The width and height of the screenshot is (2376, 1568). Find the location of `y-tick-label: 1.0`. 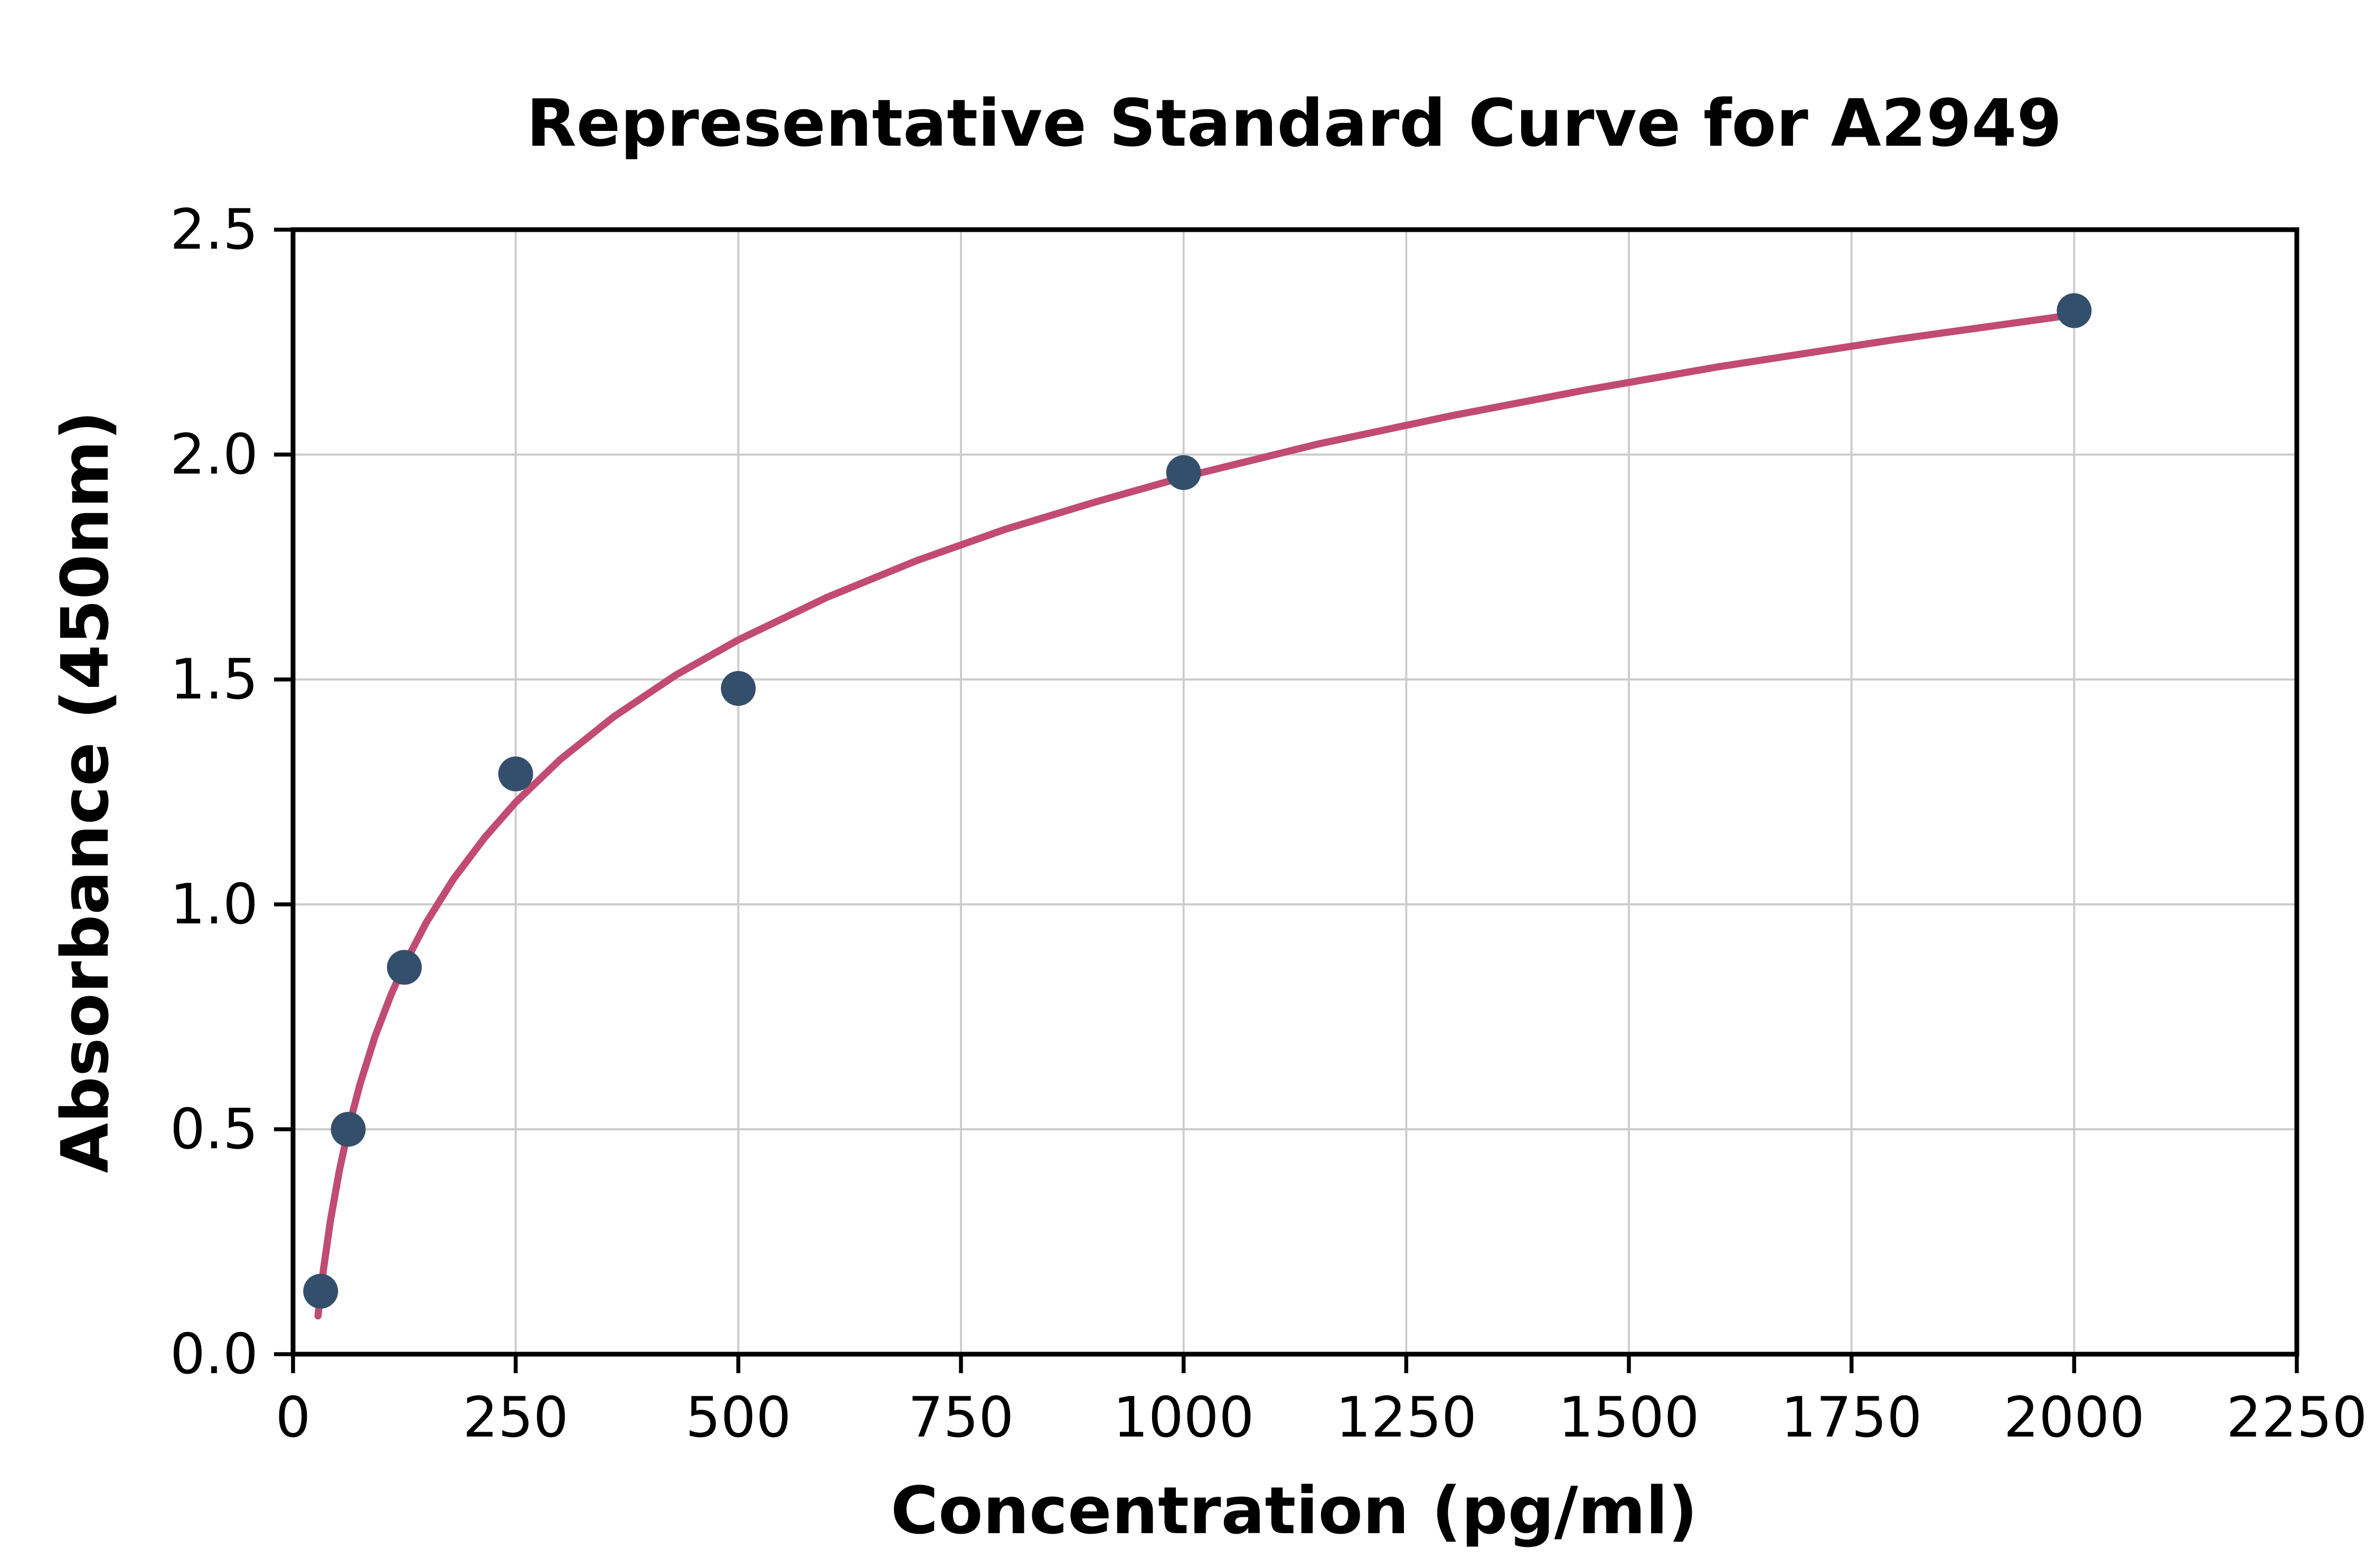

y-tick-label: 1.0 is located at coordinates (214, 904).